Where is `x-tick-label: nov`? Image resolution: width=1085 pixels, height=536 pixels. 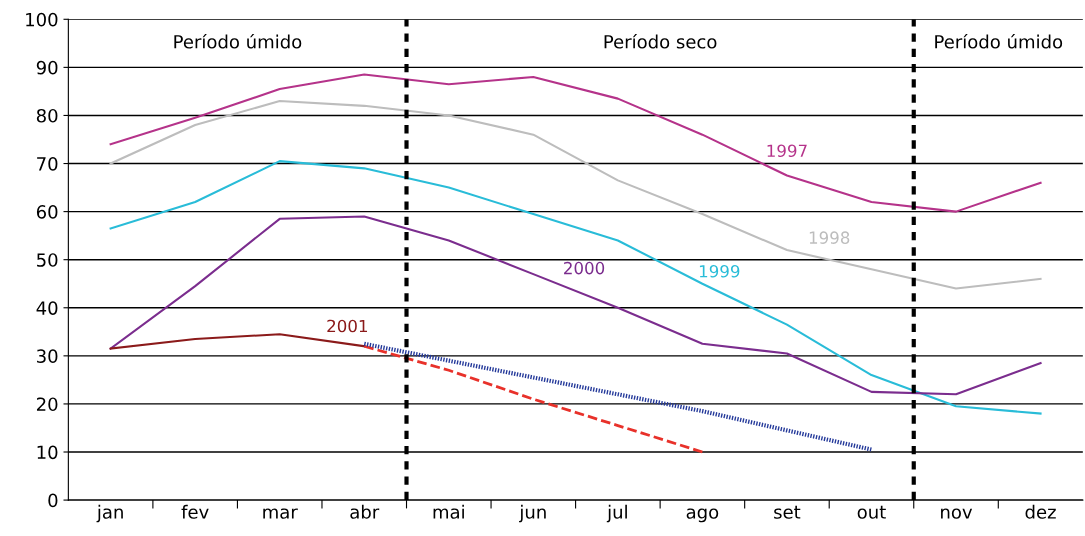 x-tick-label: nov is located at coordinates (957, 513).